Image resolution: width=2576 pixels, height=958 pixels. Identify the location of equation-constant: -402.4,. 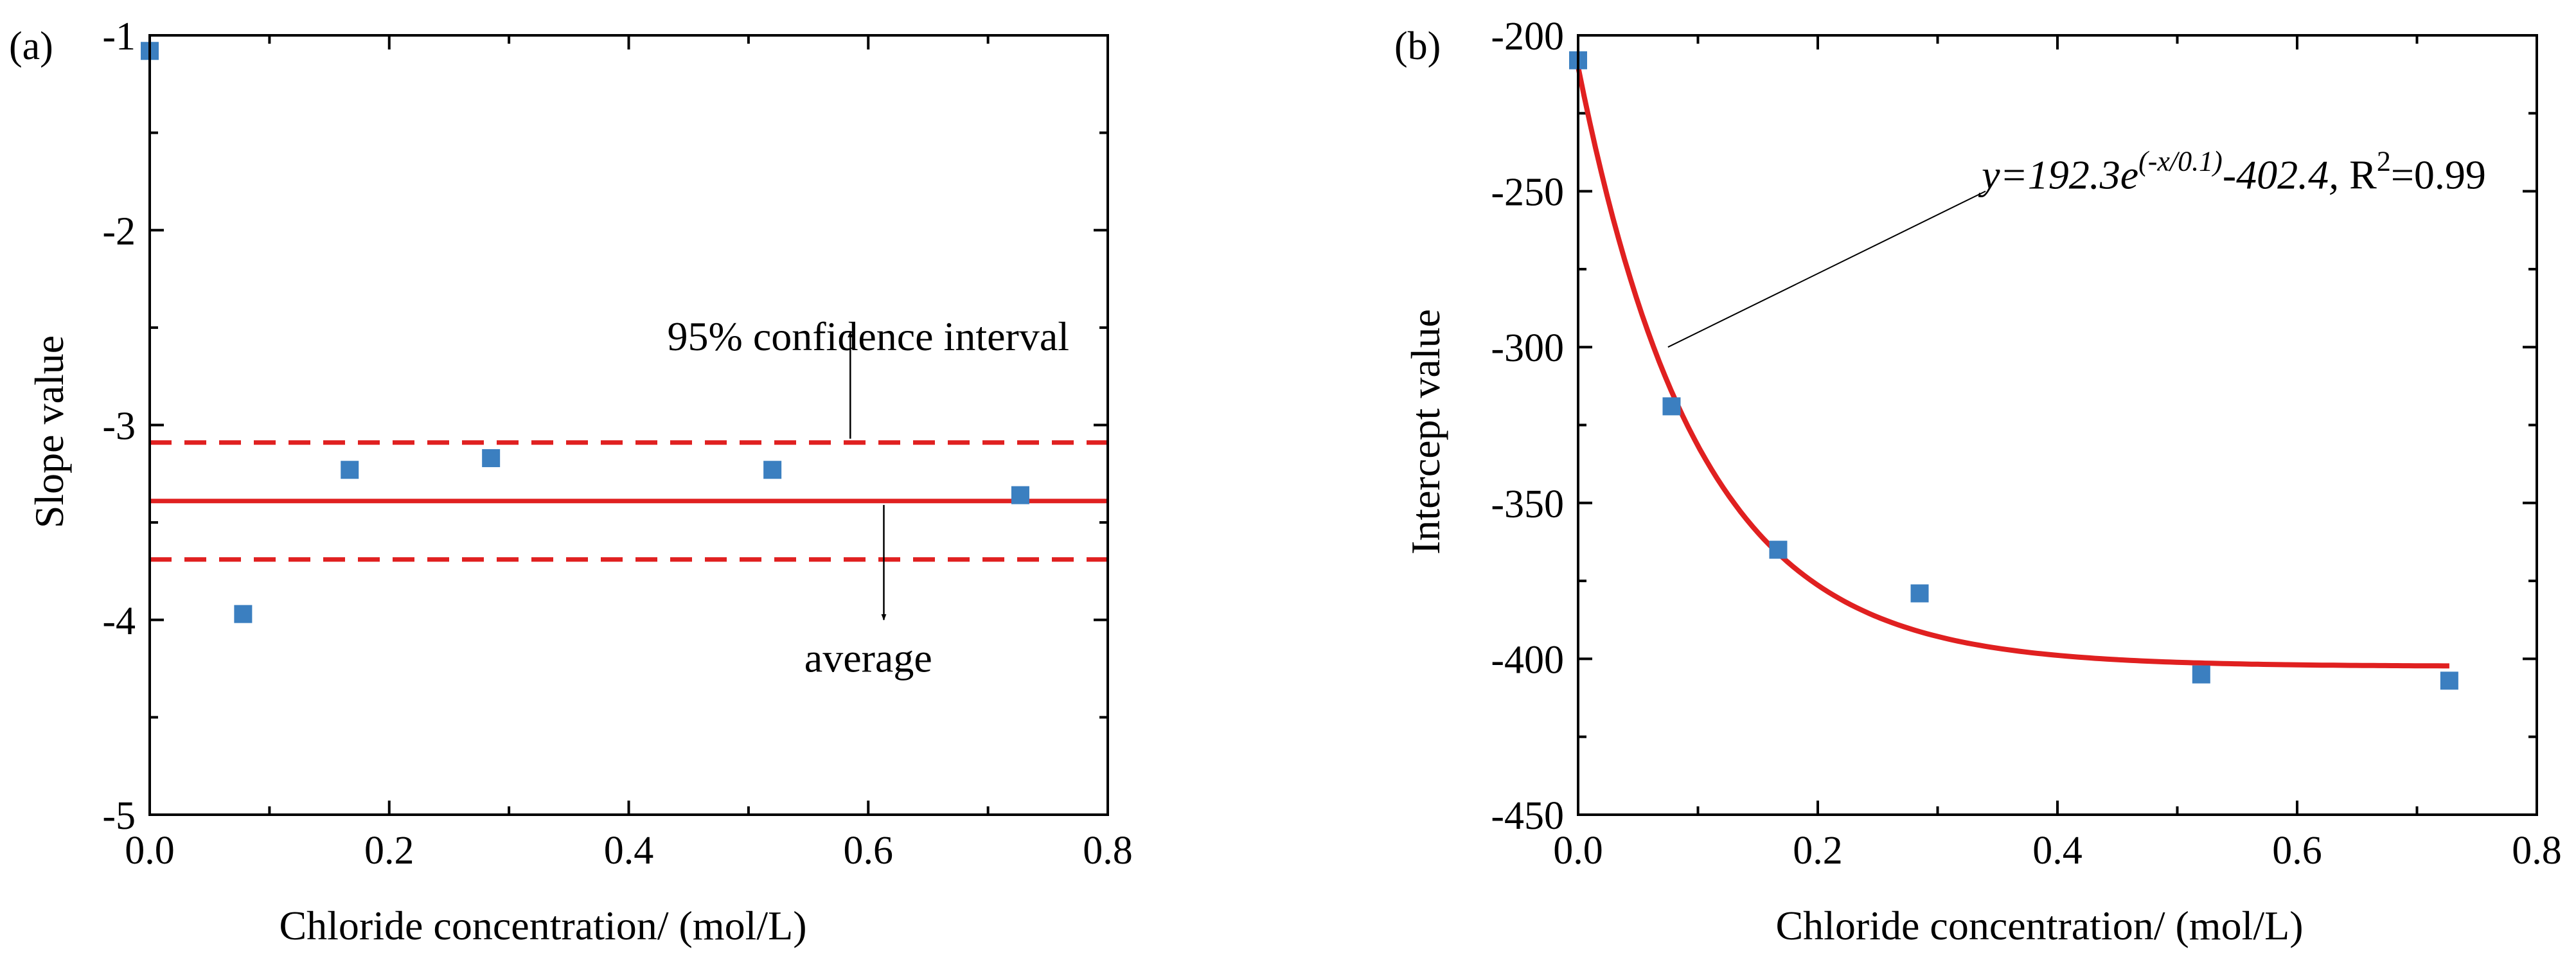
(2281, 175).